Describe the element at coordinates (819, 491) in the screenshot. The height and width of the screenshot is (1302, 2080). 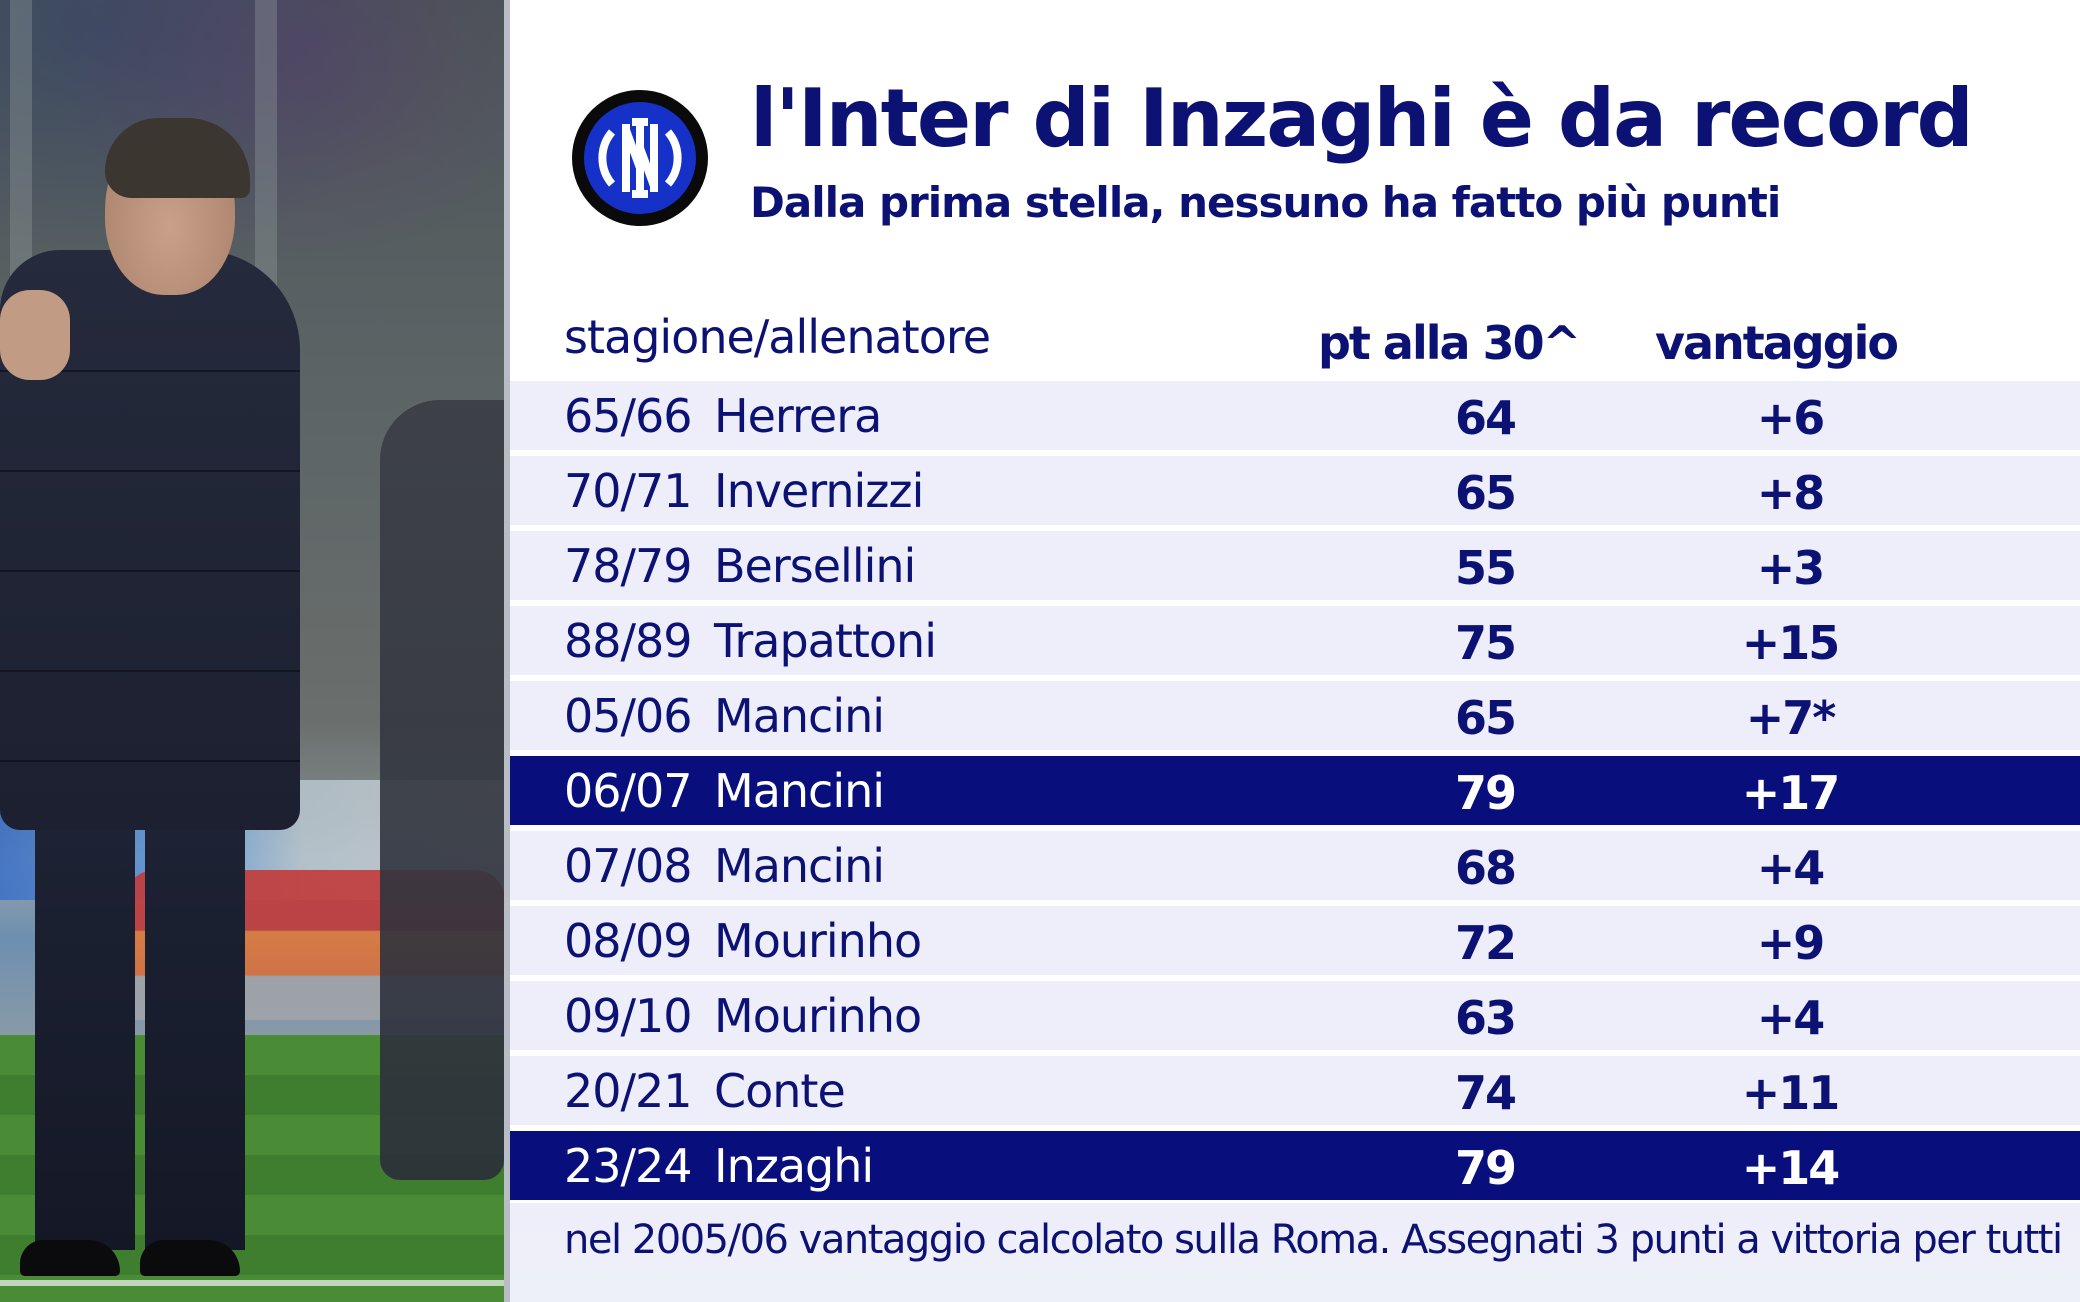
I see `coach-cell: Invernizzi` at that location.